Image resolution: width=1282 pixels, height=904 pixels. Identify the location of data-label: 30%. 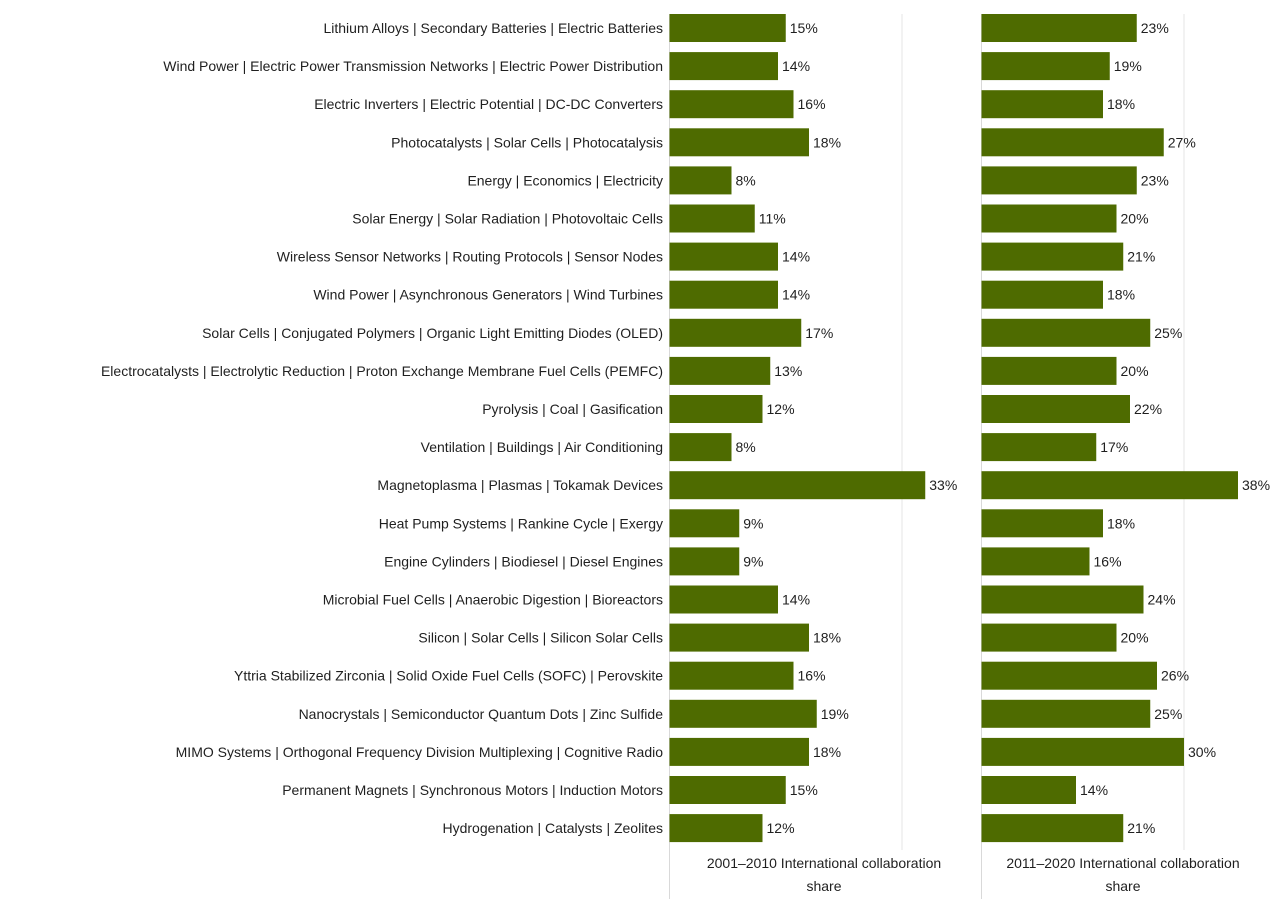
(1202, 752).